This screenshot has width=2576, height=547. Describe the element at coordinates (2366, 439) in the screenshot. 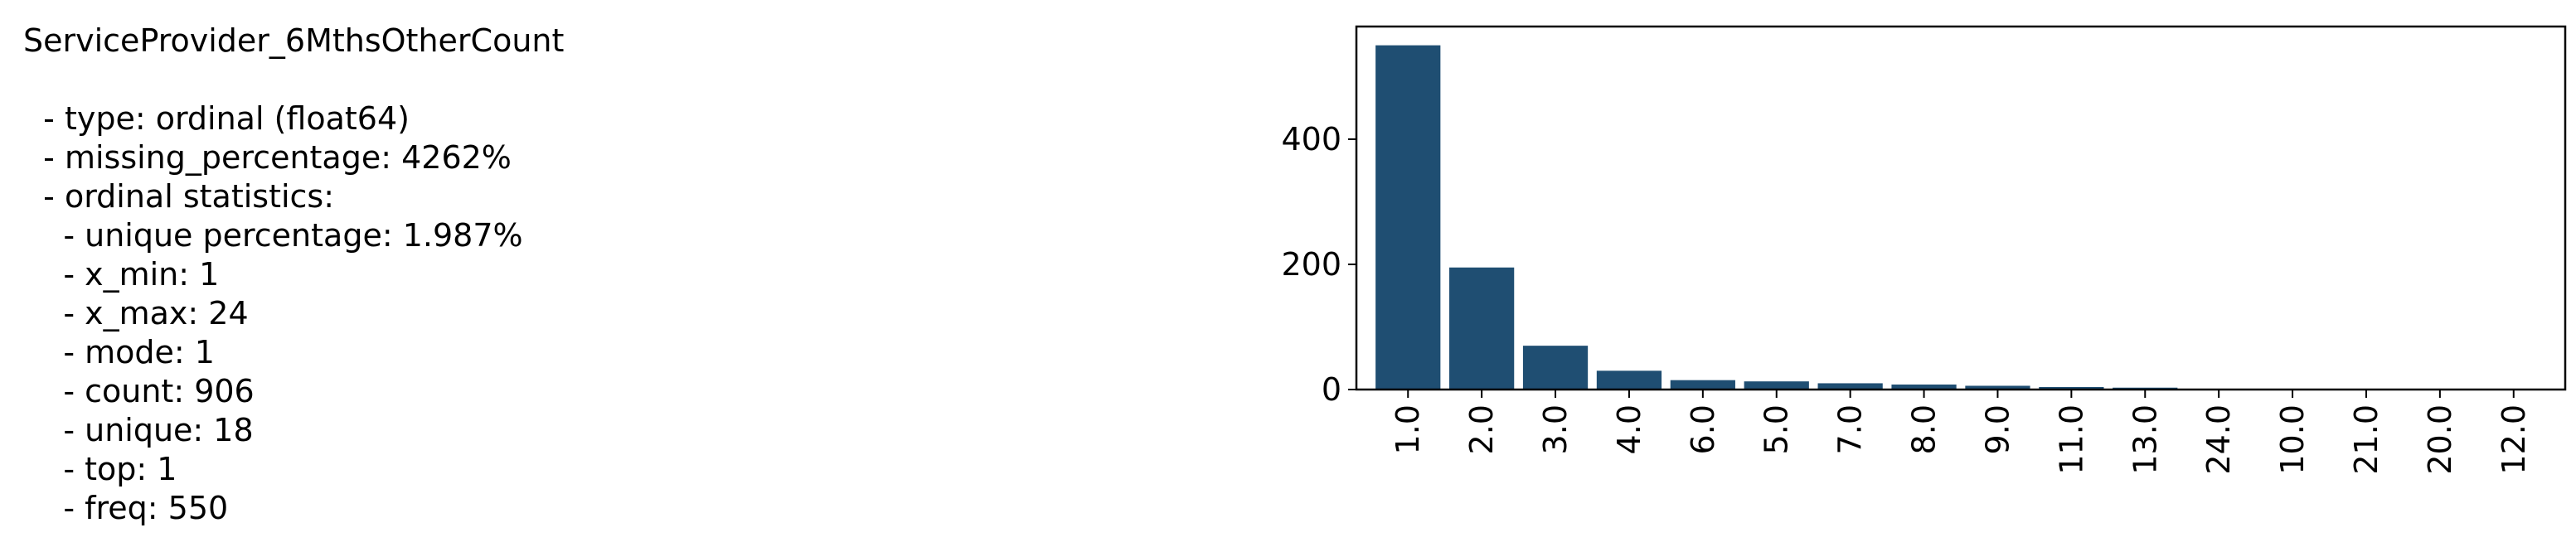

I see `x-tick-label: 21.0` at that location.